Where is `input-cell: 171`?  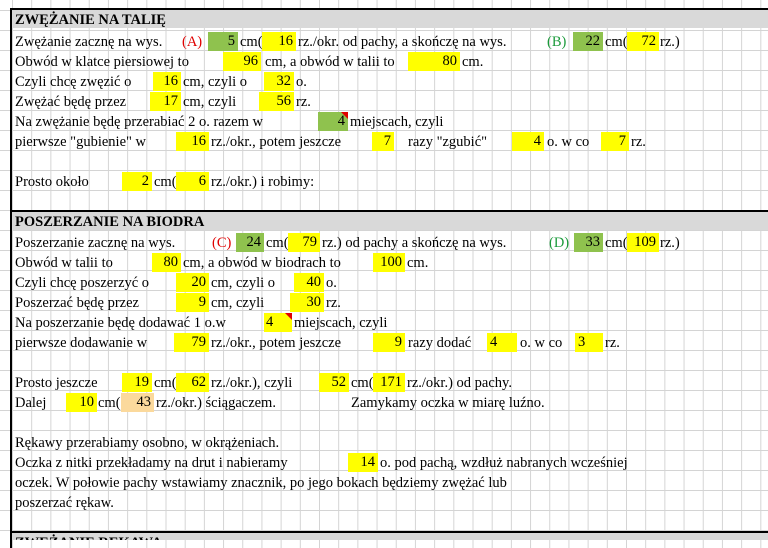 input-cell: 171 is located at coordinates (389, 382).